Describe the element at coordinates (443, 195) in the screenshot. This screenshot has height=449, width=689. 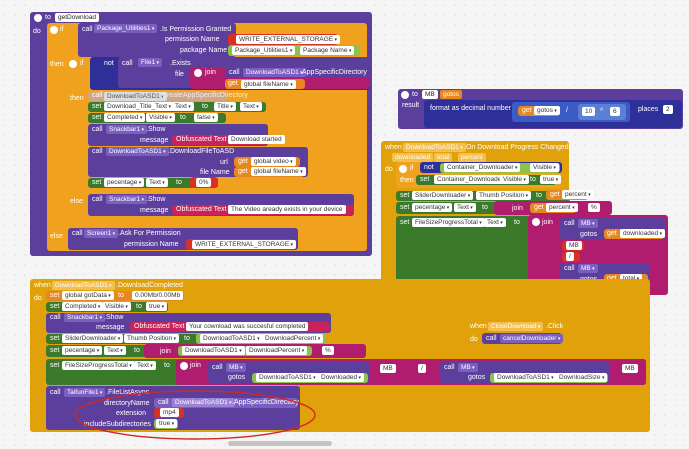
I see `slider-dropdown: SliderDownloader` at that location.